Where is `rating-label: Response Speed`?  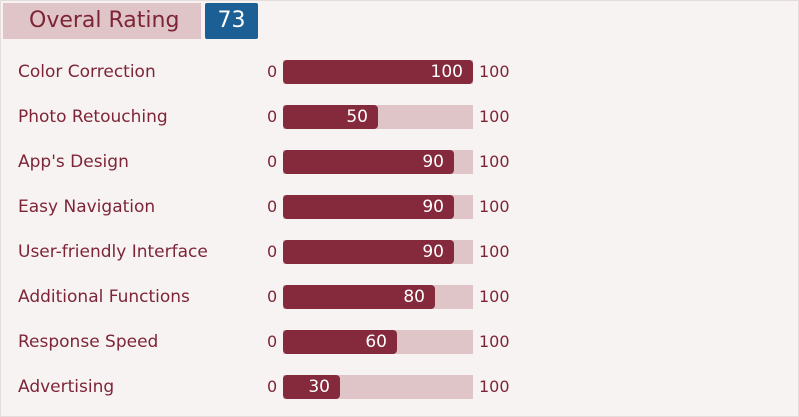 rating-label: Response Speed is located at coordinates (88, 342).